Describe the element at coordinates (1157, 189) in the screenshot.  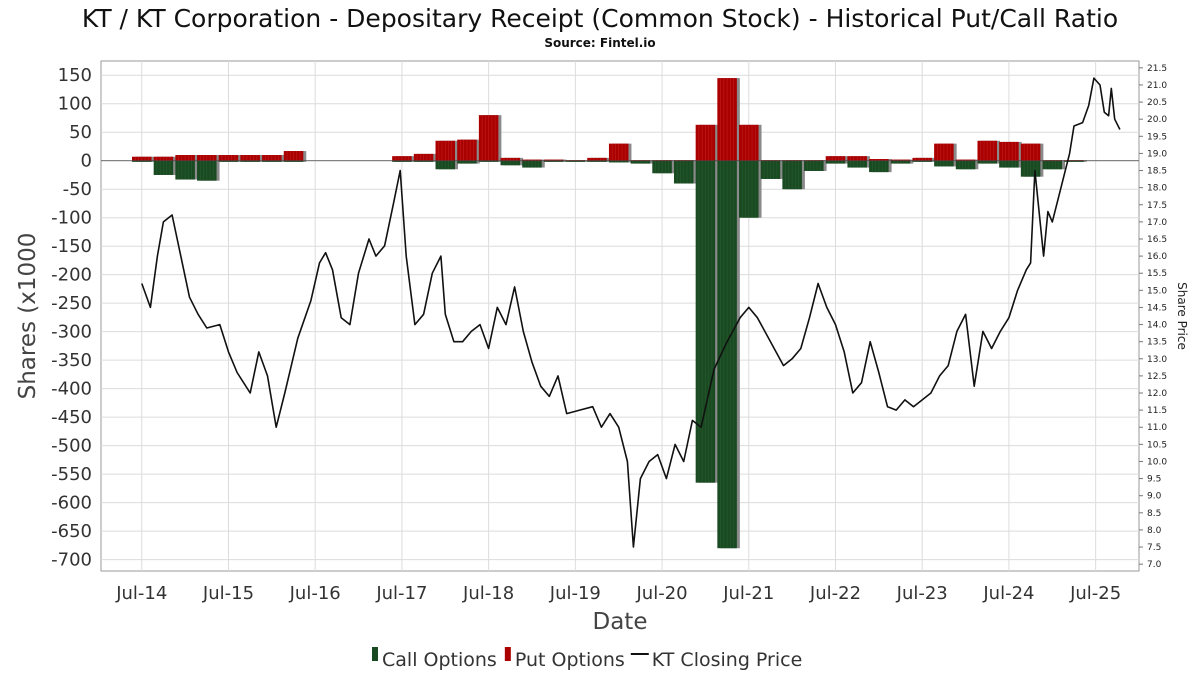
I see `y2-tick-label: 18.0` at that location.